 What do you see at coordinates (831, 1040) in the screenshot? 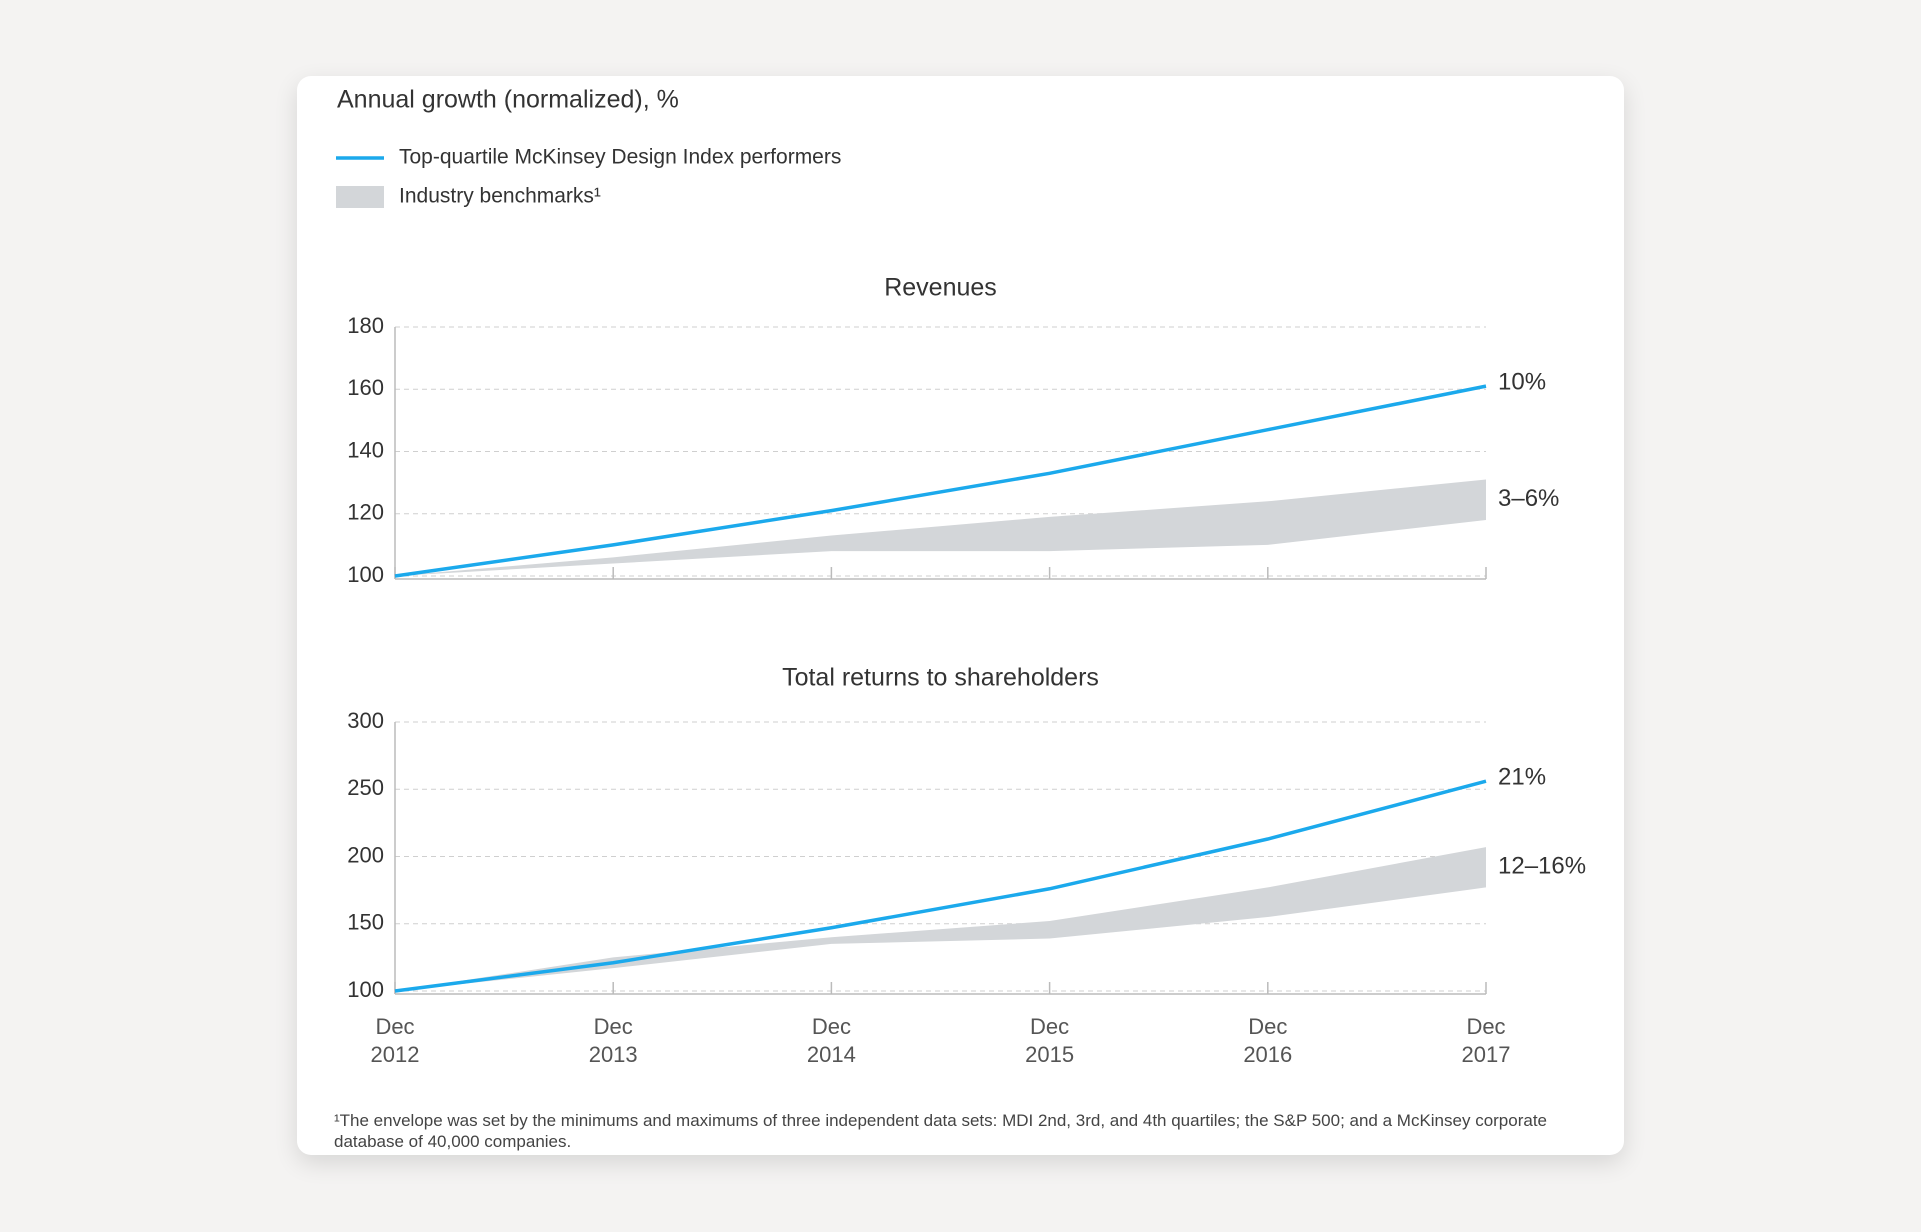
I see `x-tick-label: Dec 2014` at bounding box center [831, 1040].